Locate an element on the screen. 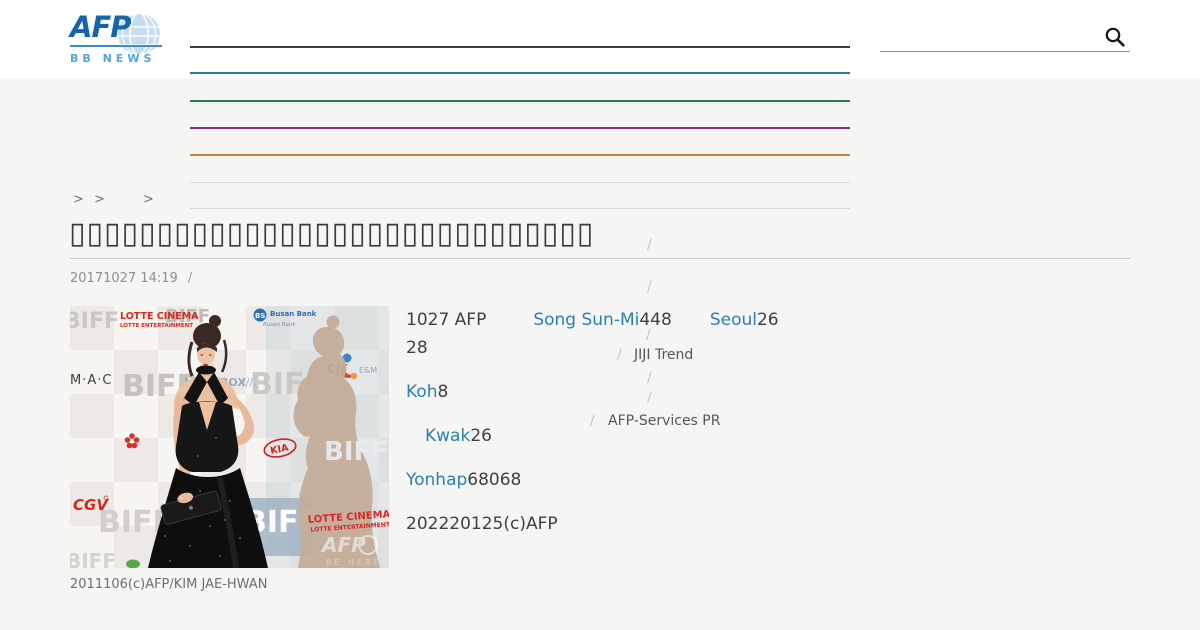 This screenshot has width=1200, height=630. body-text: 448 is located at coordinates (655, 320).